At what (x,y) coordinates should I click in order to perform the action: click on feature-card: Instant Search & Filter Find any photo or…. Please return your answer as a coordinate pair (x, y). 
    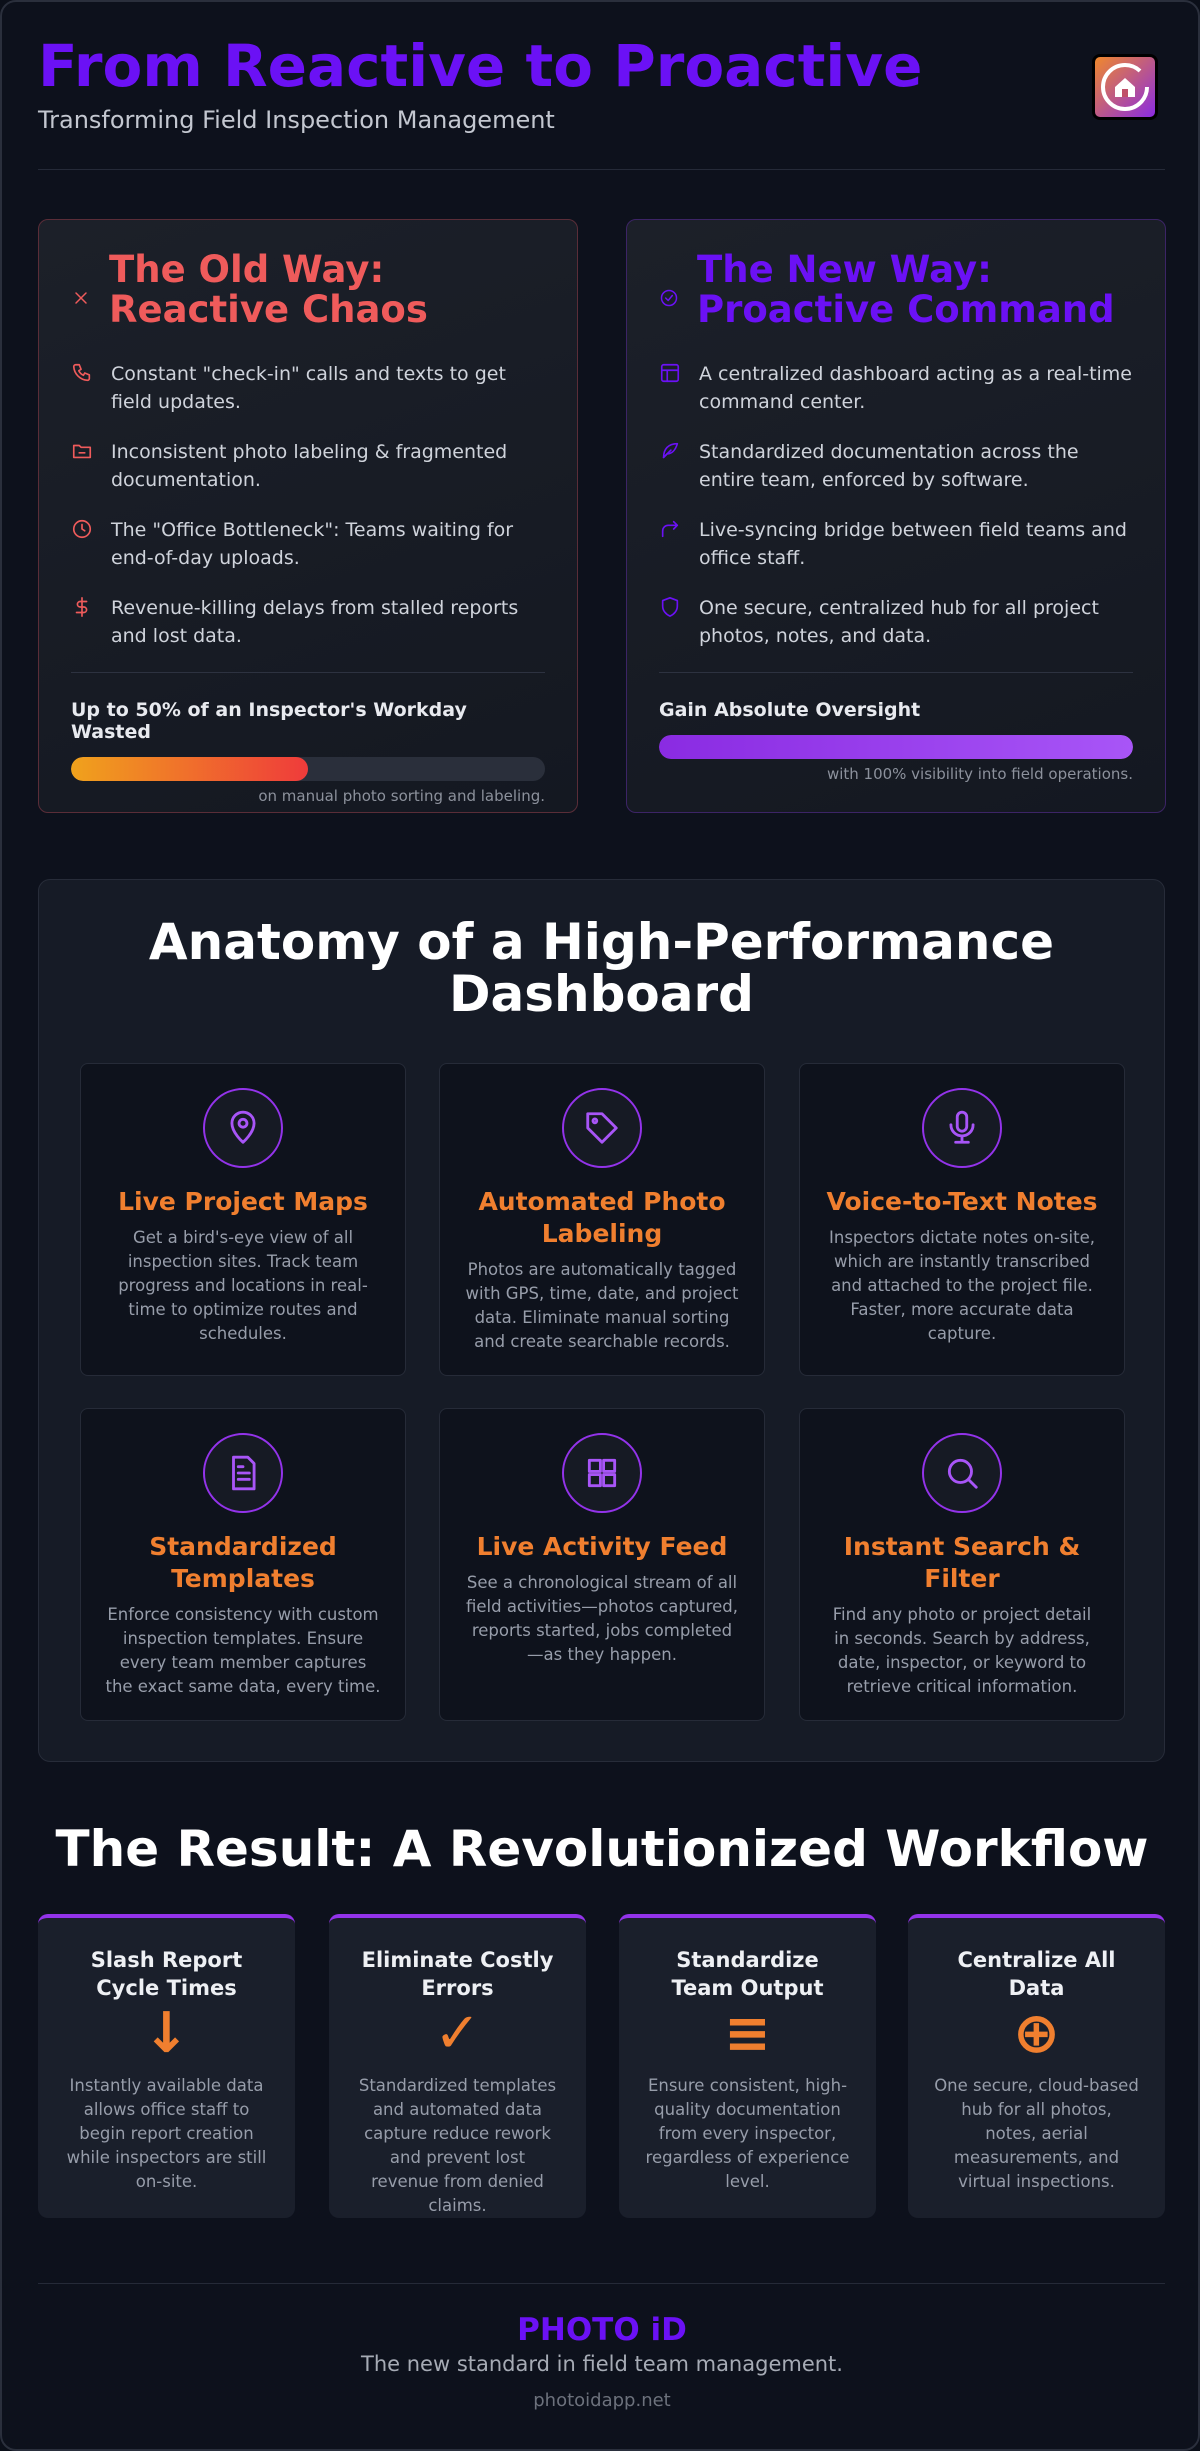
    Looking at the image, I should click on (962, 1564).